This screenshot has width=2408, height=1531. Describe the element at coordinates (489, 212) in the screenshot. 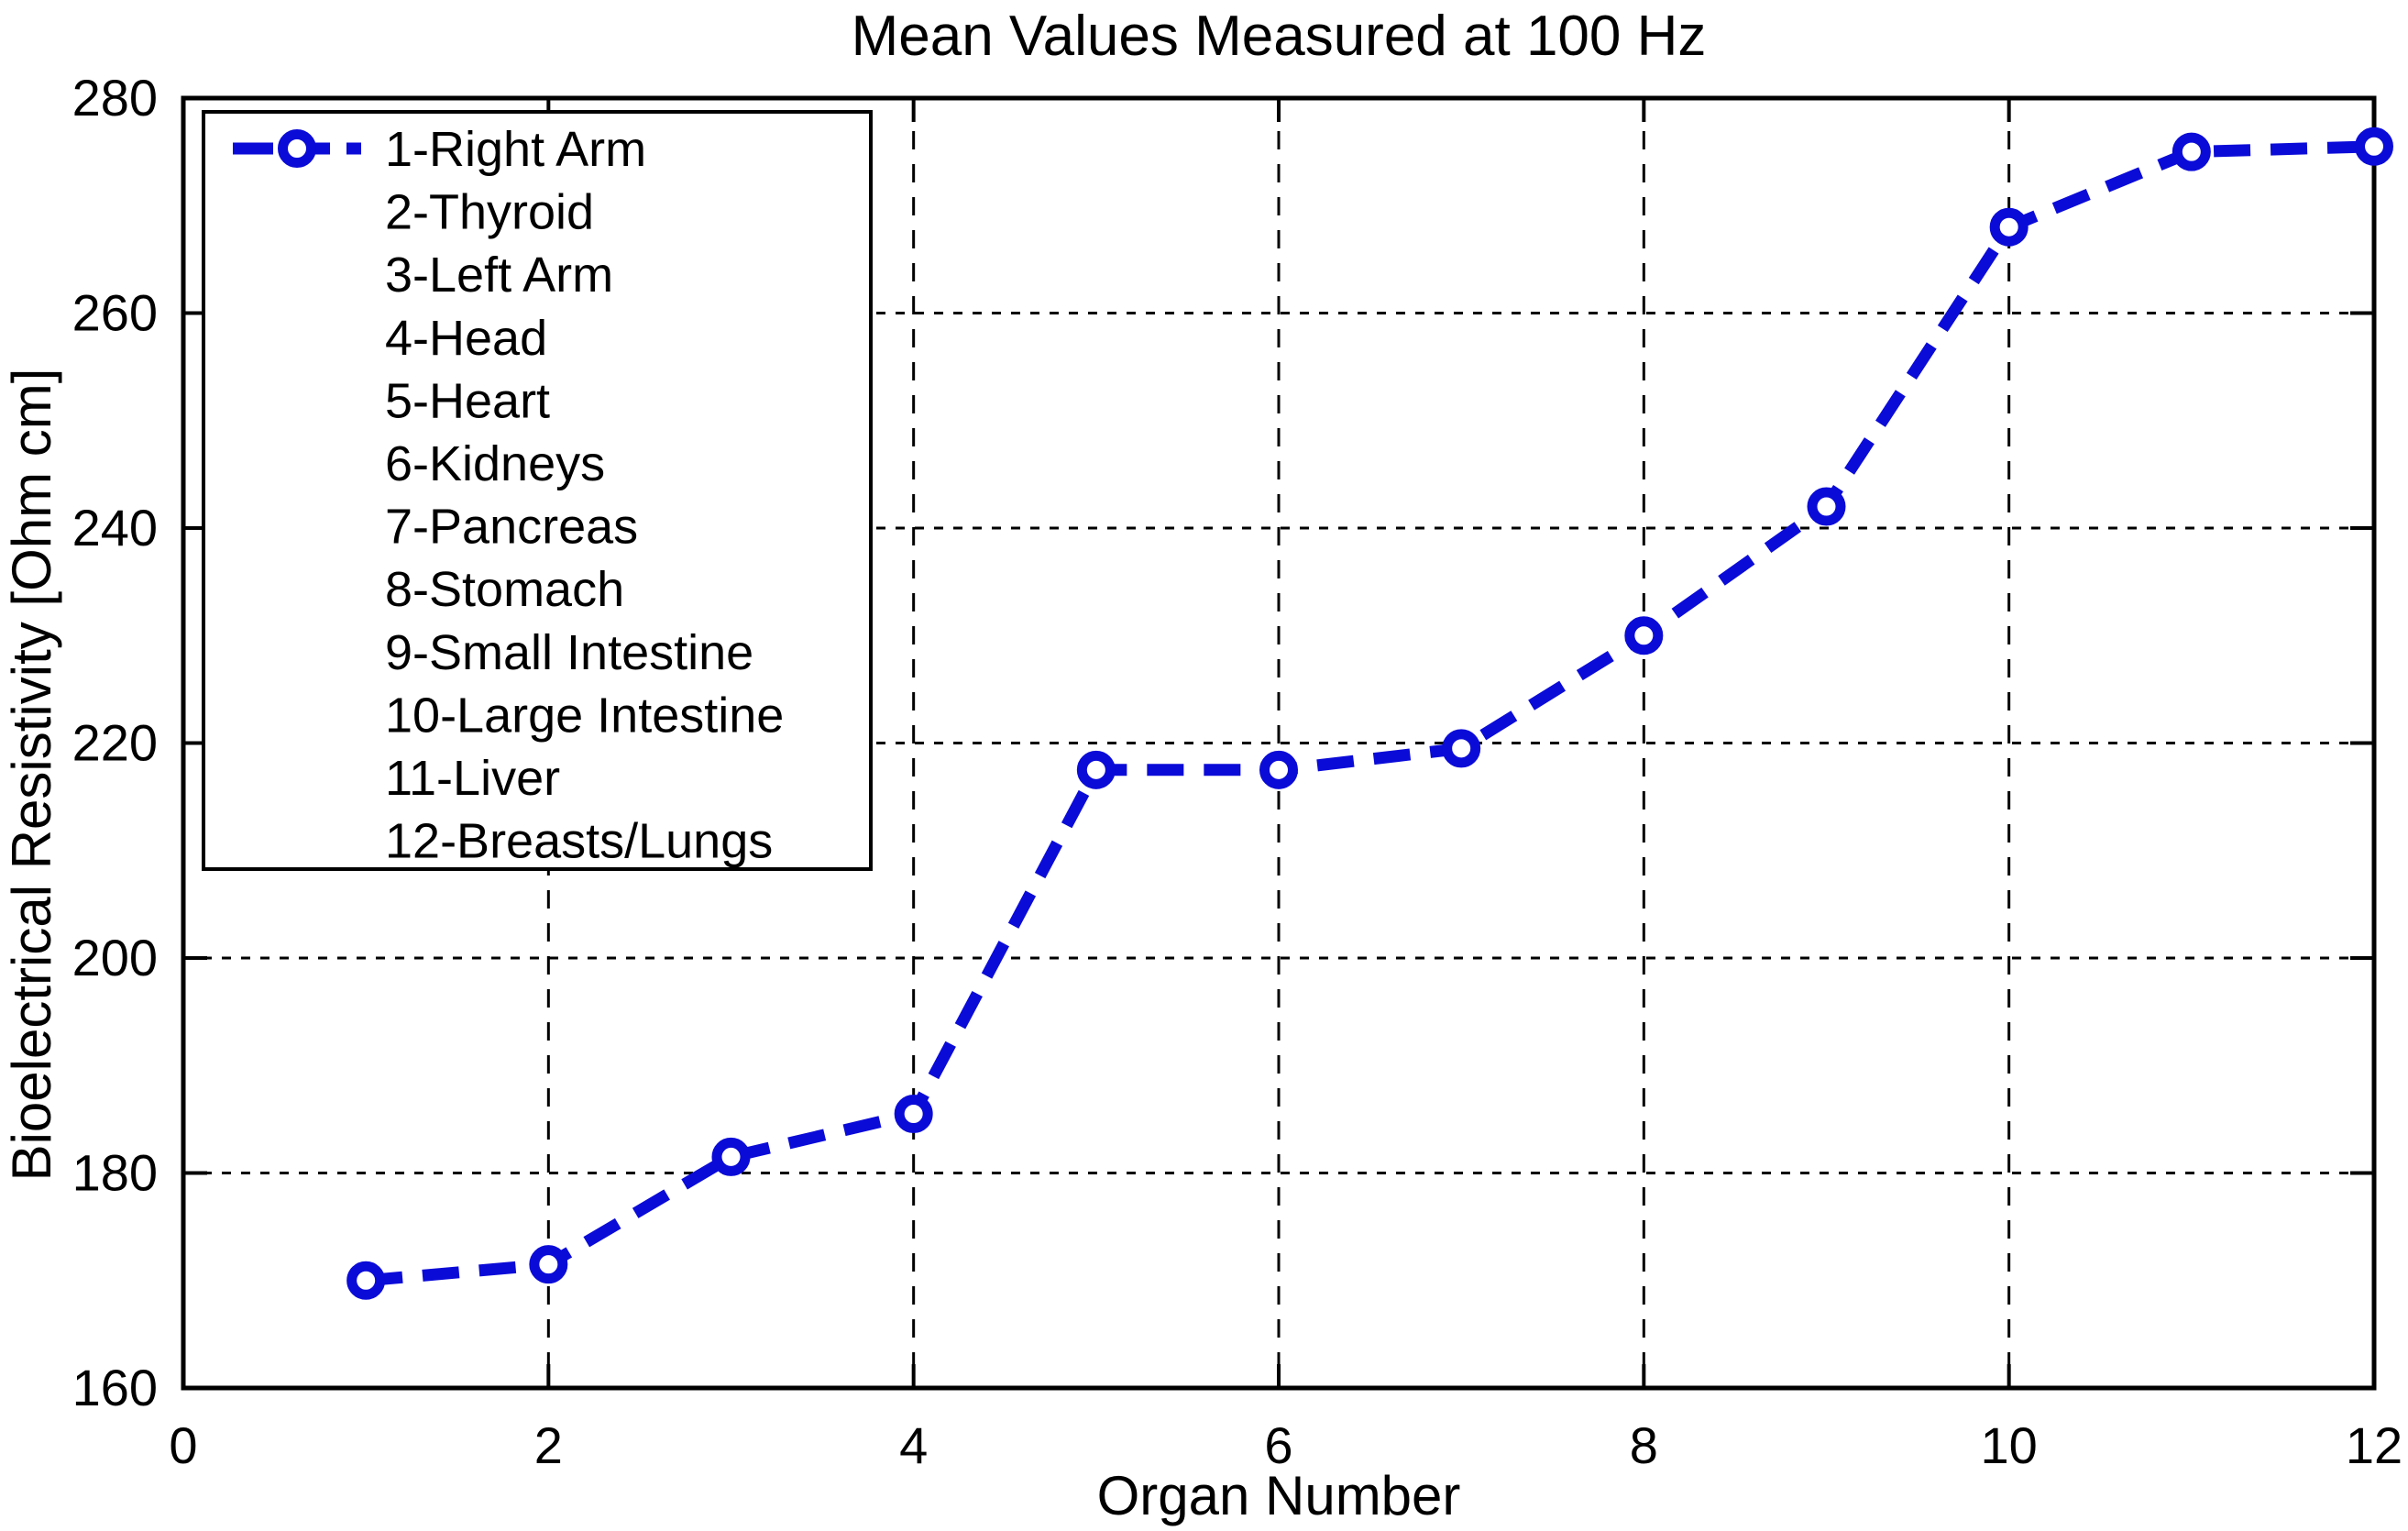

I see `legend-item-label: 2-Thyroid` at that location.